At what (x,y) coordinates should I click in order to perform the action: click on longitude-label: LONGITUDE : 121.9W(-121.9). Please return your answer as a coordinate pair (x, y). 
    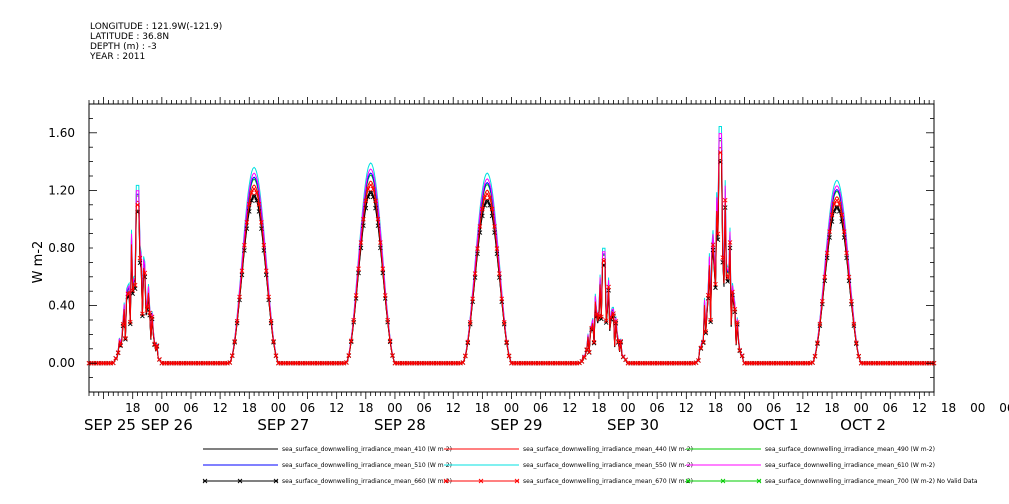
    Looking at the image, I should click on (156, 27).